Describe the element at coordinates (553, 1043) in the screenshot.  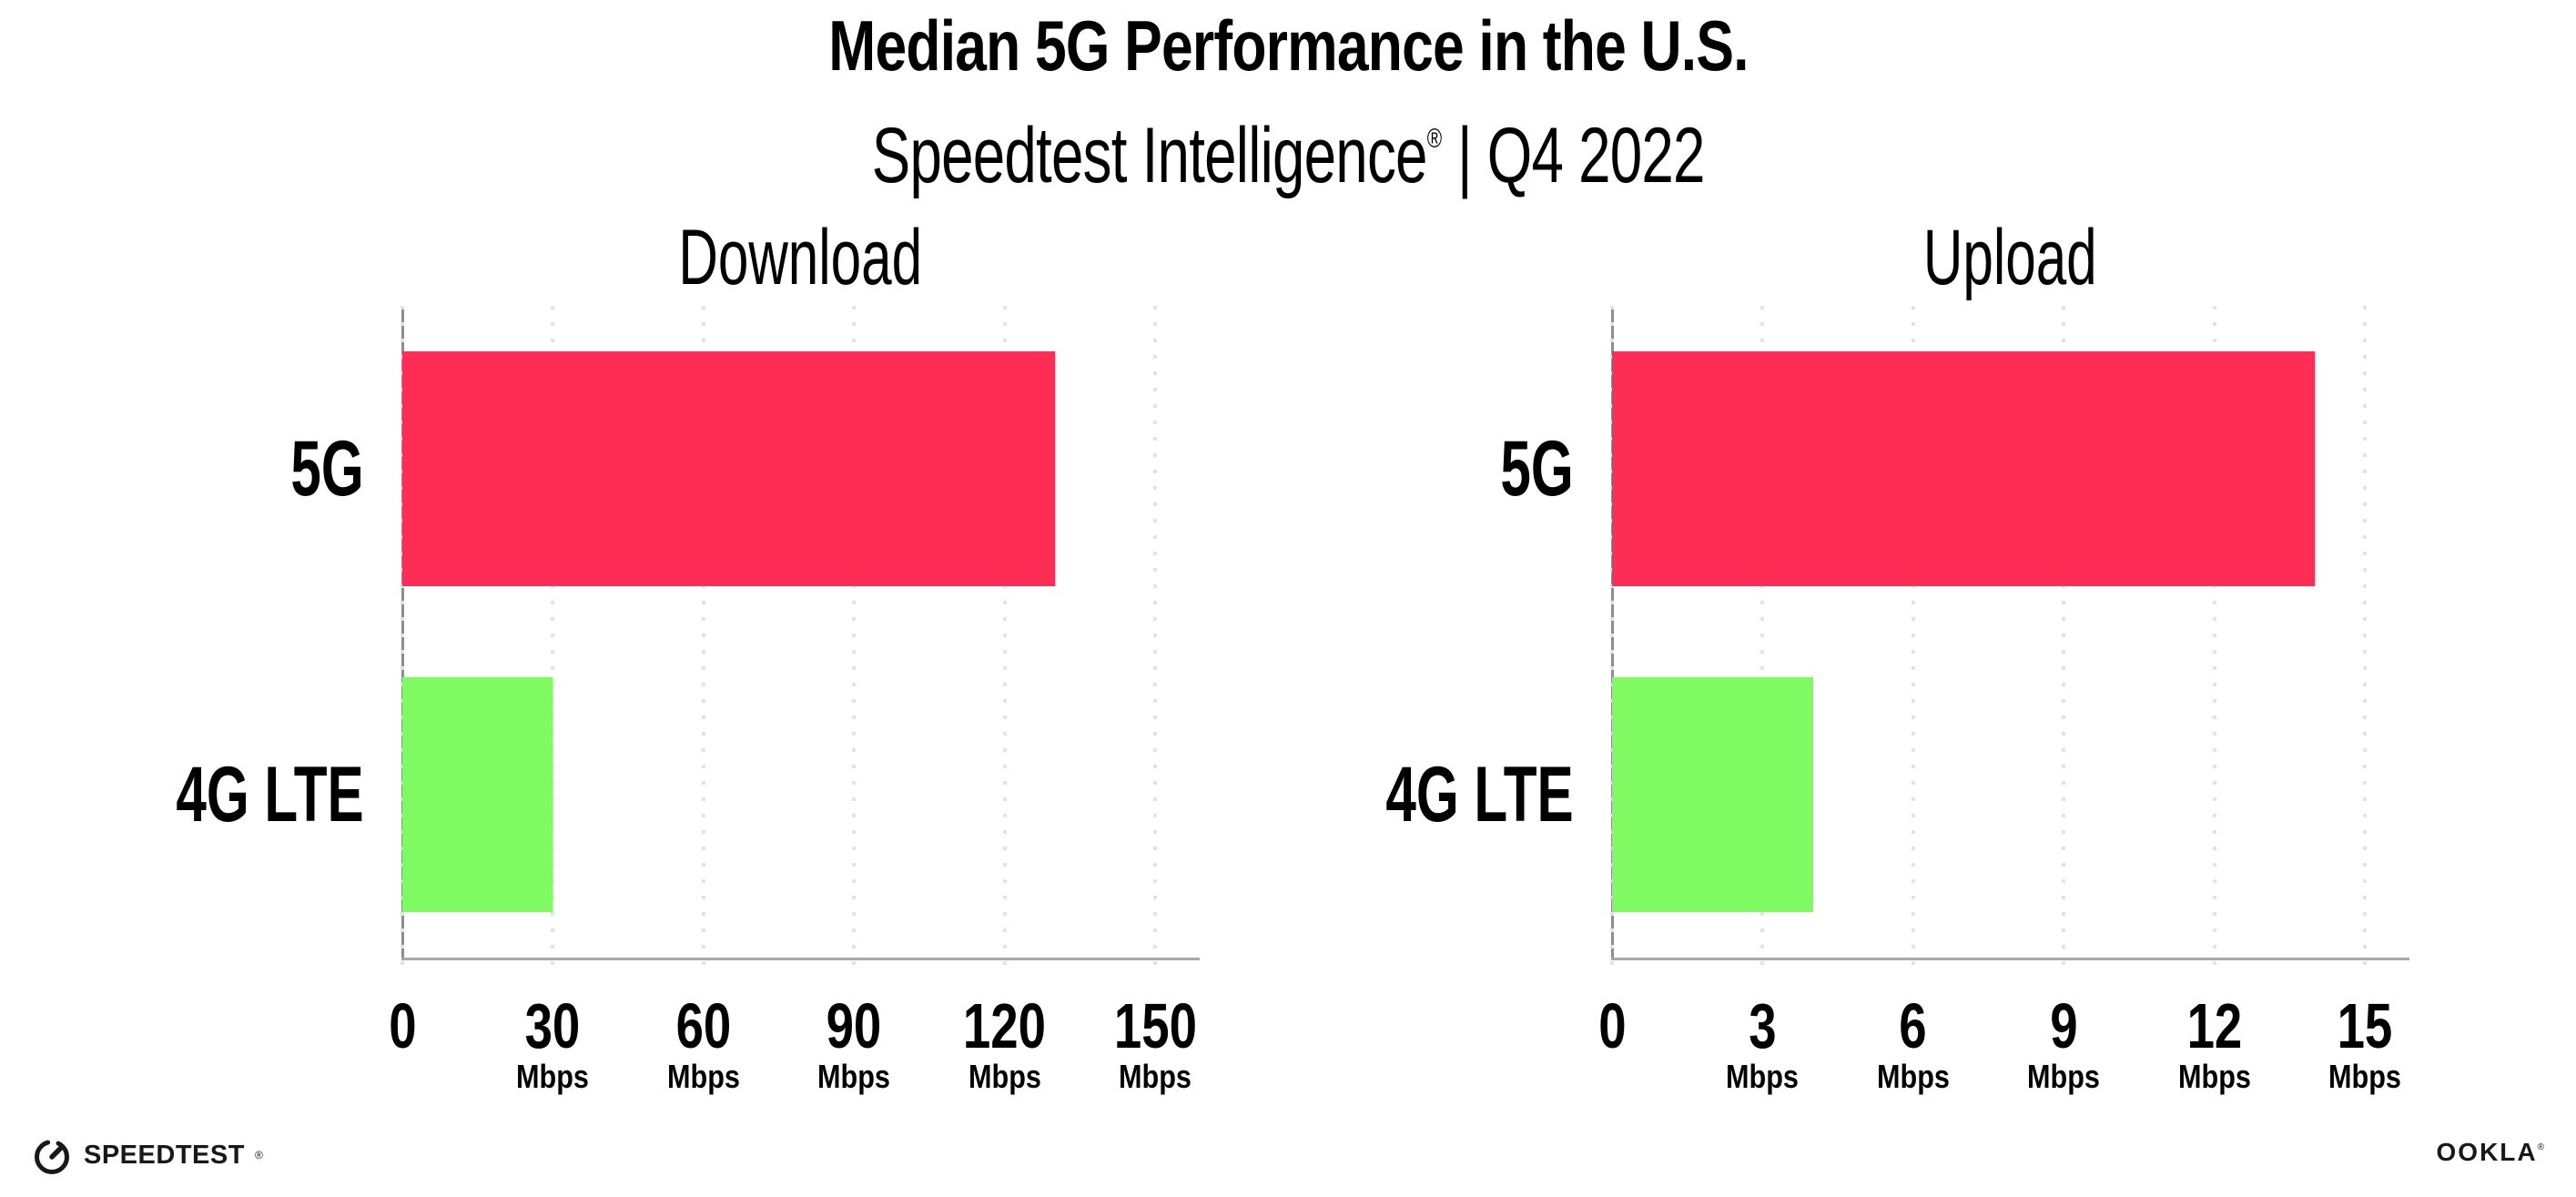
I see `x-tick-label-30: 30 Mbps` at that location.